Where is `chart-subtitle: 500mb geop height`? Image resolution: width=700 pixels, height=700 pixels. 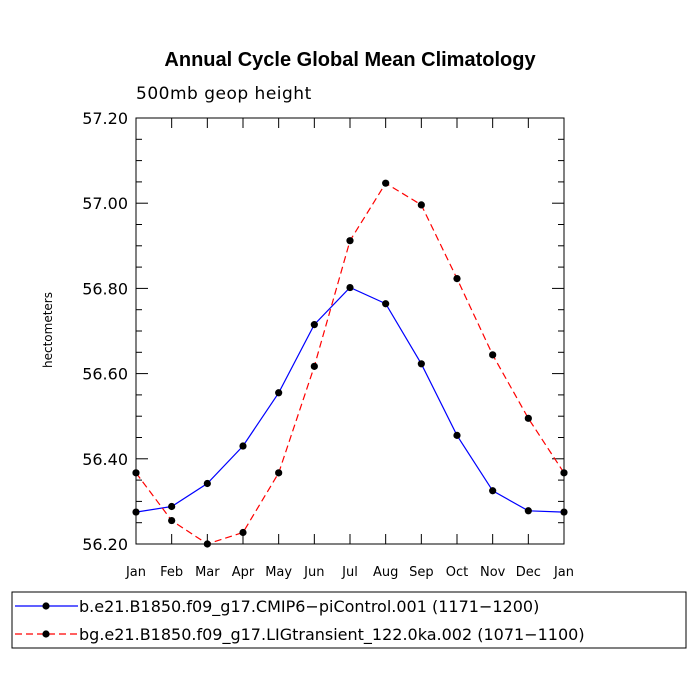 chart-subtitle: 500mb geop height is located at coordinates (224, 94).